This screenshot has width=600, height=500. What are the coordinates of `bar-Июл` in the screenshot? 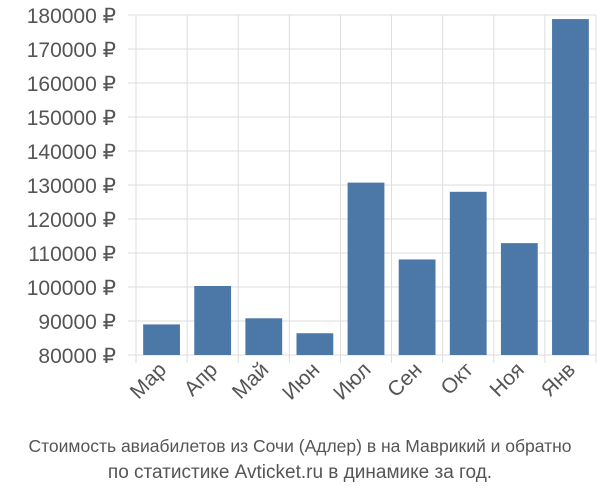 It's located at (366, 268).